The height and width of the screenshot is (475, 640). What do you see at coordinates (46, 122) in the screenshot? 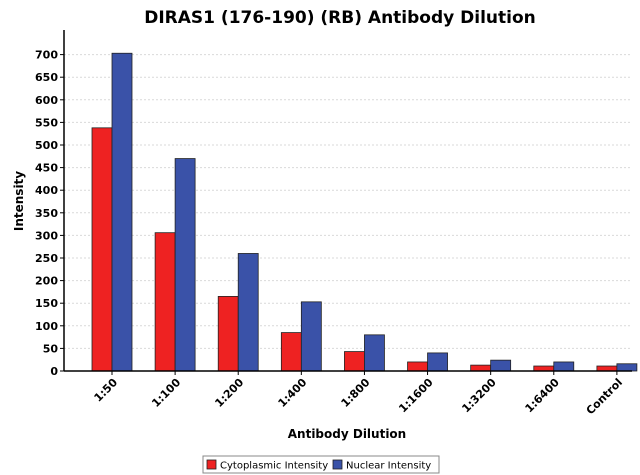
I see `y-tick-label: 550` at bounding box center [46, 122].